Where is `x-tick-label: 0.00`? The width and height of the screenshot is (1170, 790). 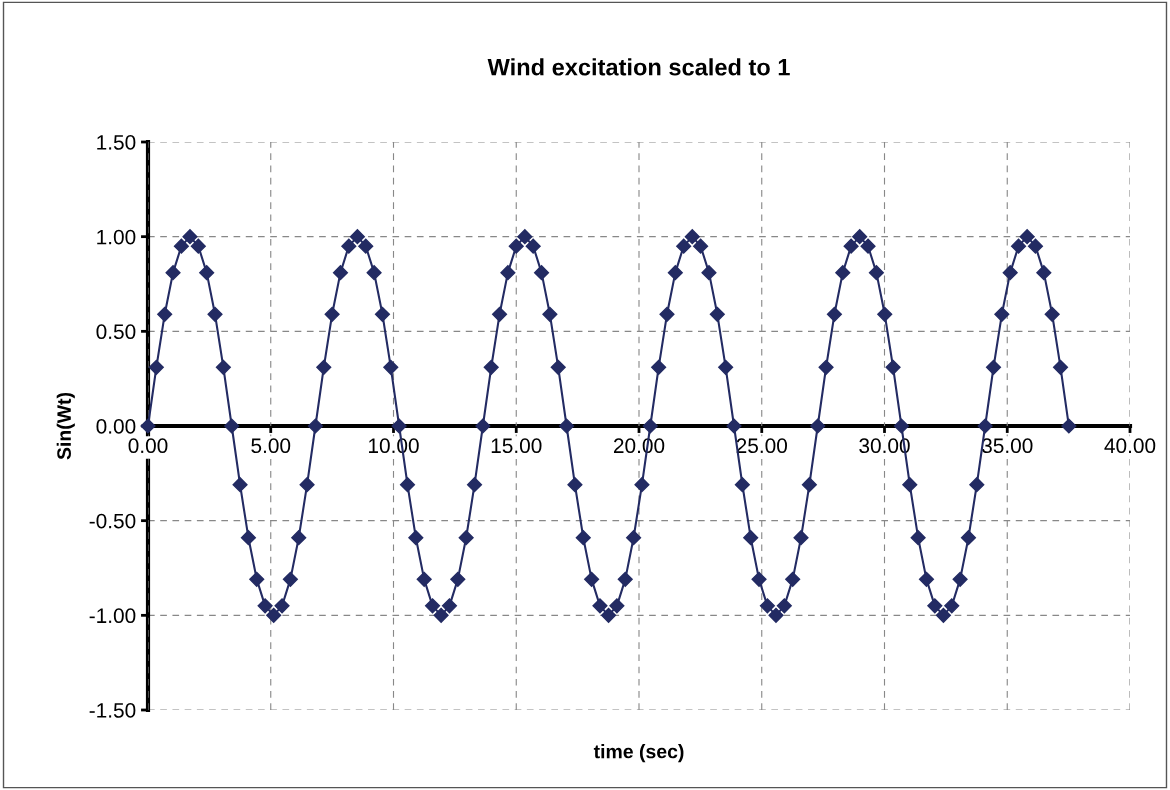
x-tick-label: 0.00 is located at coordinates (148, 446).